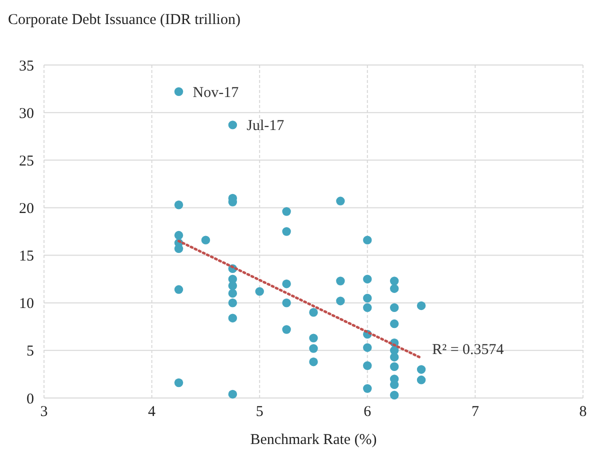 The height and width of the screenshot is (458, 589). I want to click on y-tick-label: 35, so click(26, 66).